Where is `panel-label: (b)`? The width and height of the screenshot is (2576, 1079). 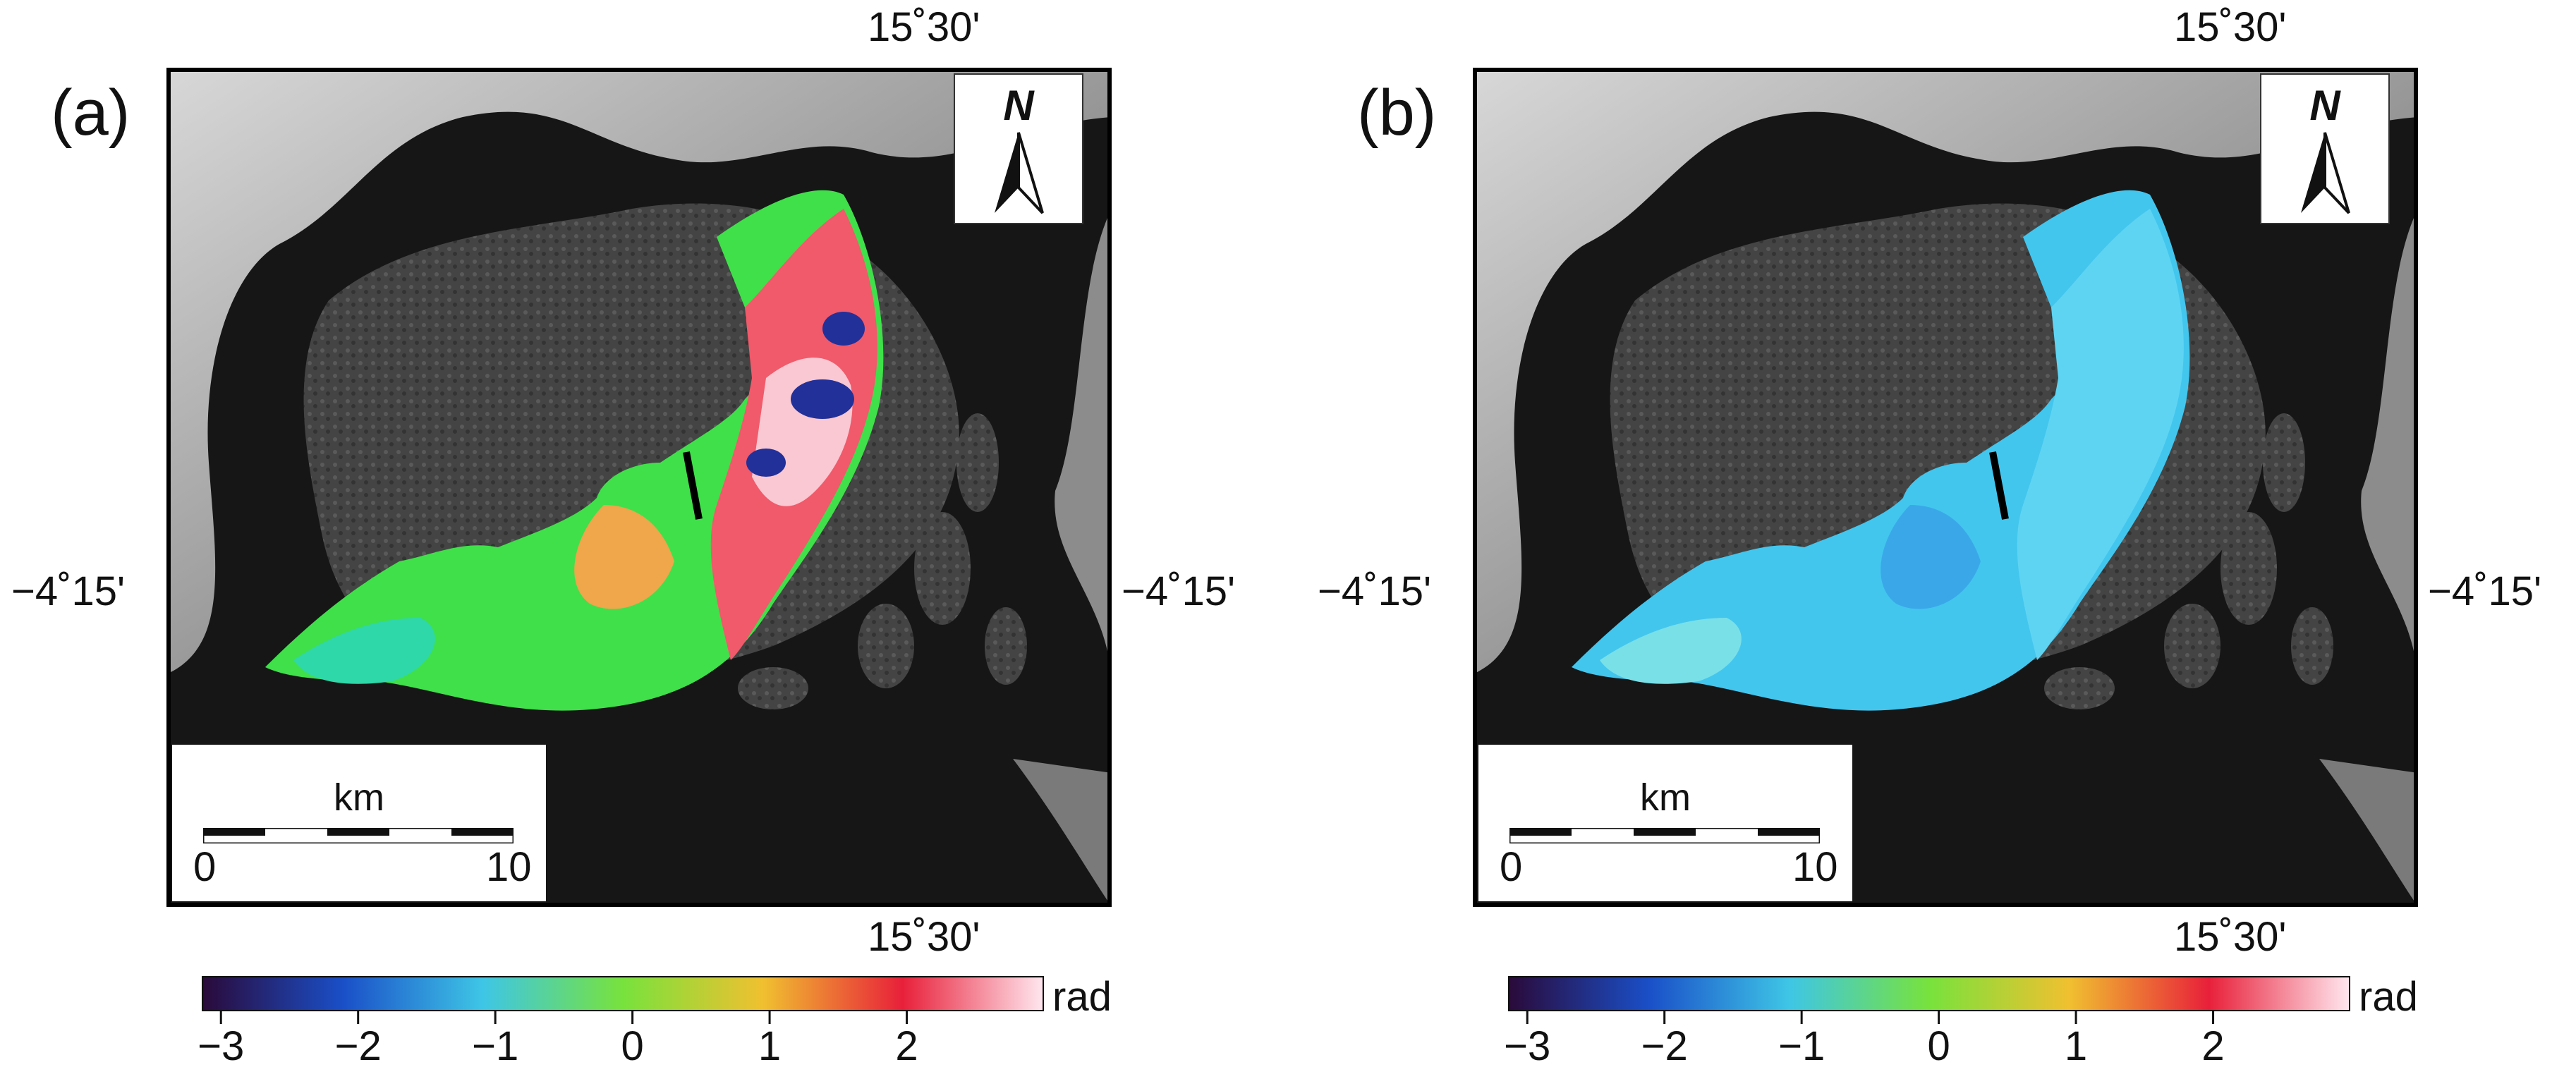 panel-label: (b) is located at coordinates (1397, 113).